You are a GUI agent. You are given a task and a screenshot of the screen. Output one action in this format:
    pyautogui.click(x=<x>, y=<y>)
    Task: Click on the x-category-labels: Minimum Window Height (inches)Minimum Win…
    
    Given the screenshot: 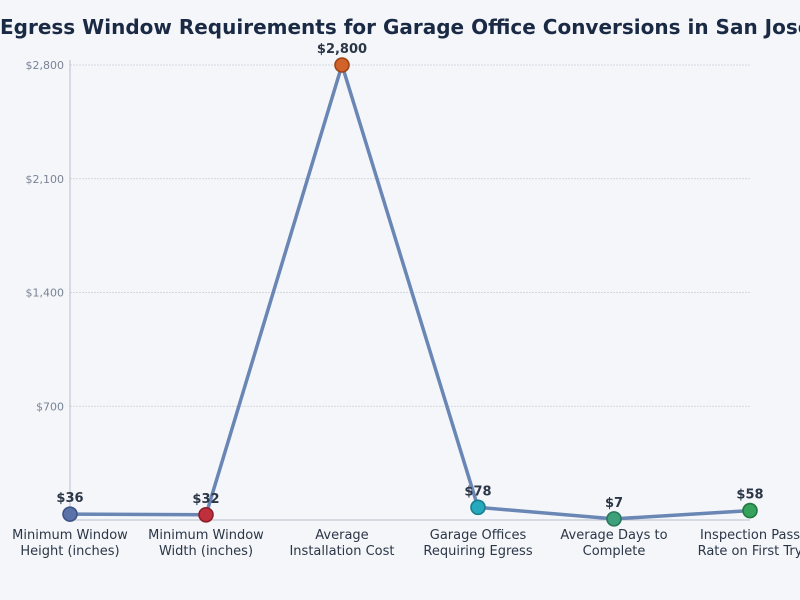 What is the action you would take?
    pyautogui.click(x=406, y=543)
    